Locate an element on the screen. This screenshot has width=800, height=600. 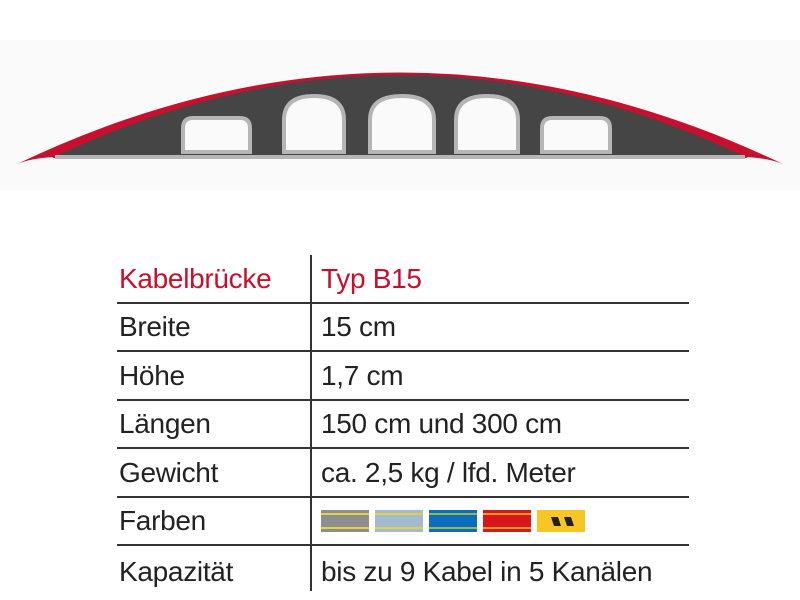
spec-row-laengen: Längen 150 cm und 300 cm is located at coordinates (403, 425).